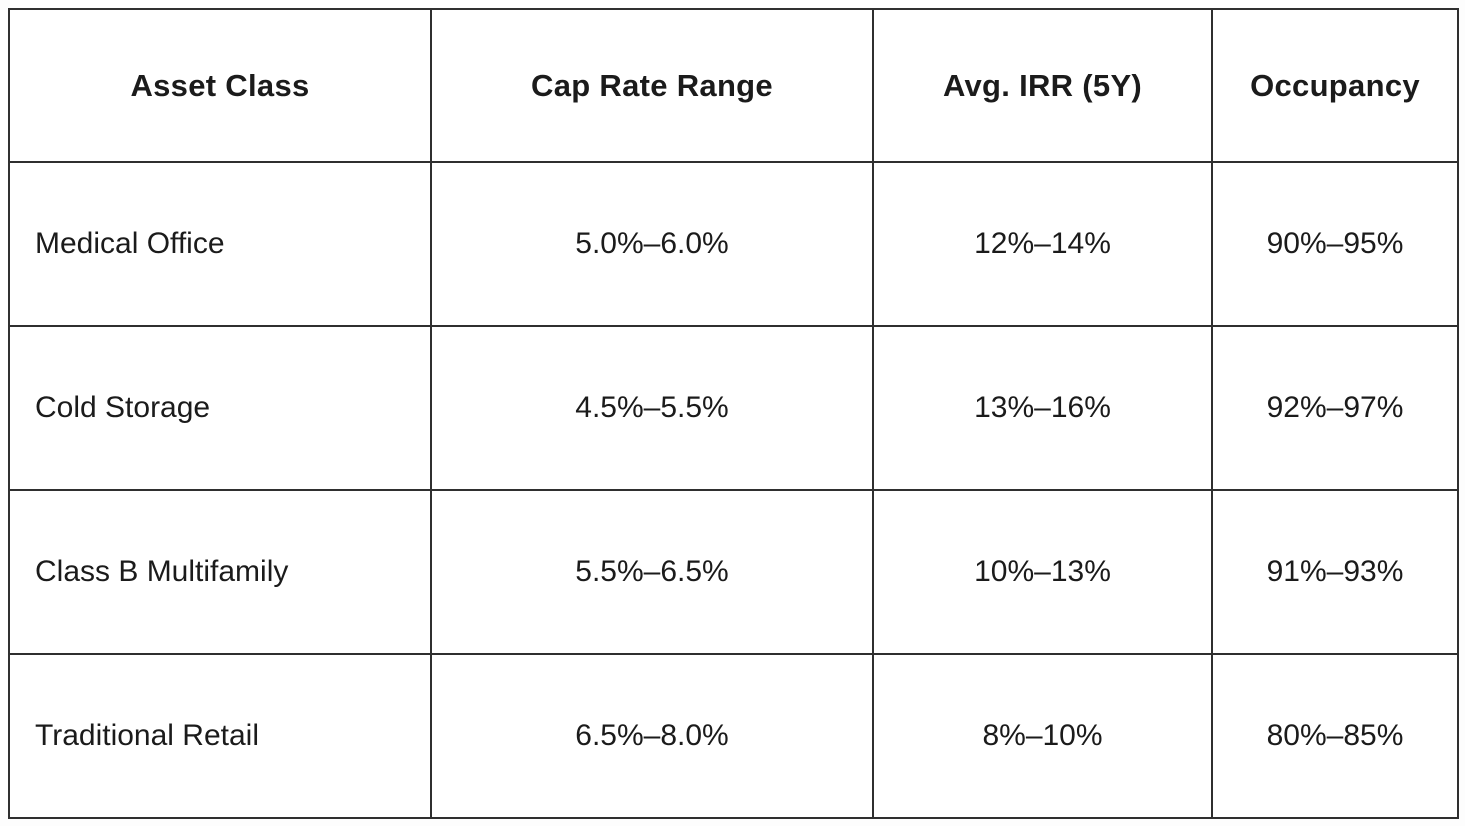 The width and height of the screenshot is (1465, 826). What do you see at coordinates (1042, 85) in the screenshot?
I see `header-avg-irr-5y: Avg. IRR (5Y)` at bounding box center [1042, 85].